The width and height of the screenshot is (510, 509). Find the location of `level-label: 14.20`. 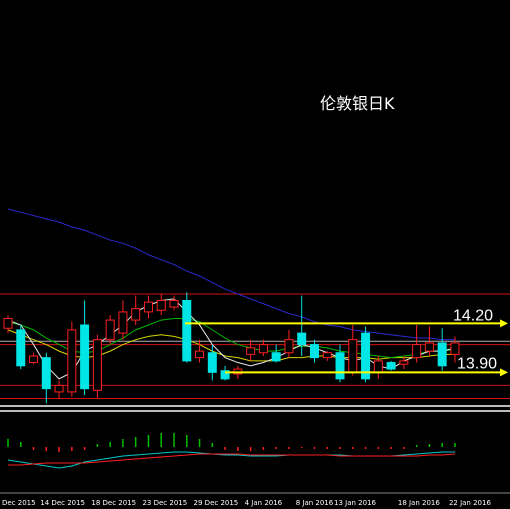

level-label: 14.20 is located at coordinates (473, 315).